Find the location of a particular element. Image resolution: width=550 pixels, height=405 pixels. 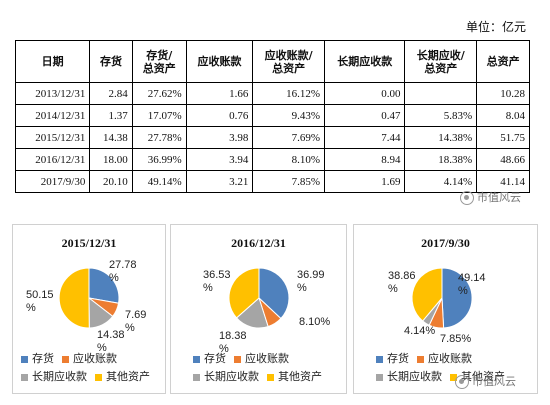

data-label-line: 7.85% is located at coordinates (456, 339).